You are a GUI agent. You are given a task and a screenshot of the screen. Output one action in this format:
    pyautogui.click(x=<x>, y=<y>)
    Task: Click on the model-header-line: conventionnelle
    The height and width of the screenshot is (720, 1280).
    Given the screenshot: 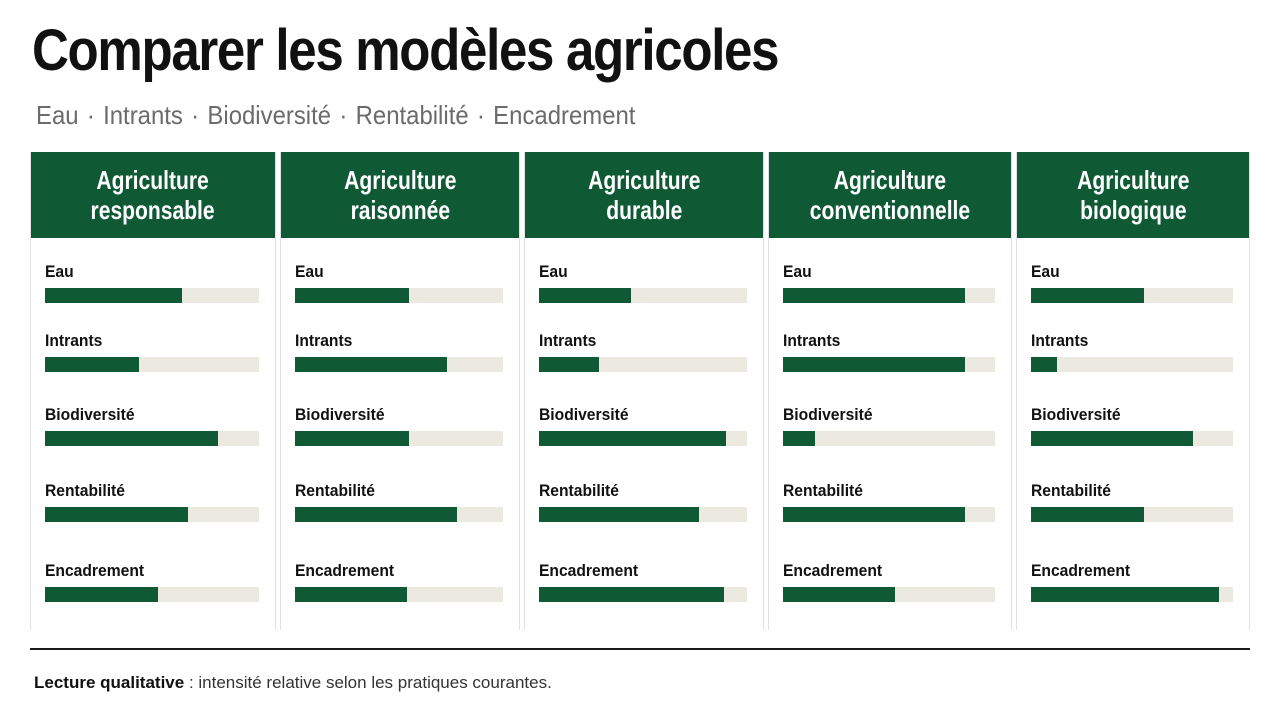 What is the action you would take?
    pyautogui.click(x=890, y=210)
    